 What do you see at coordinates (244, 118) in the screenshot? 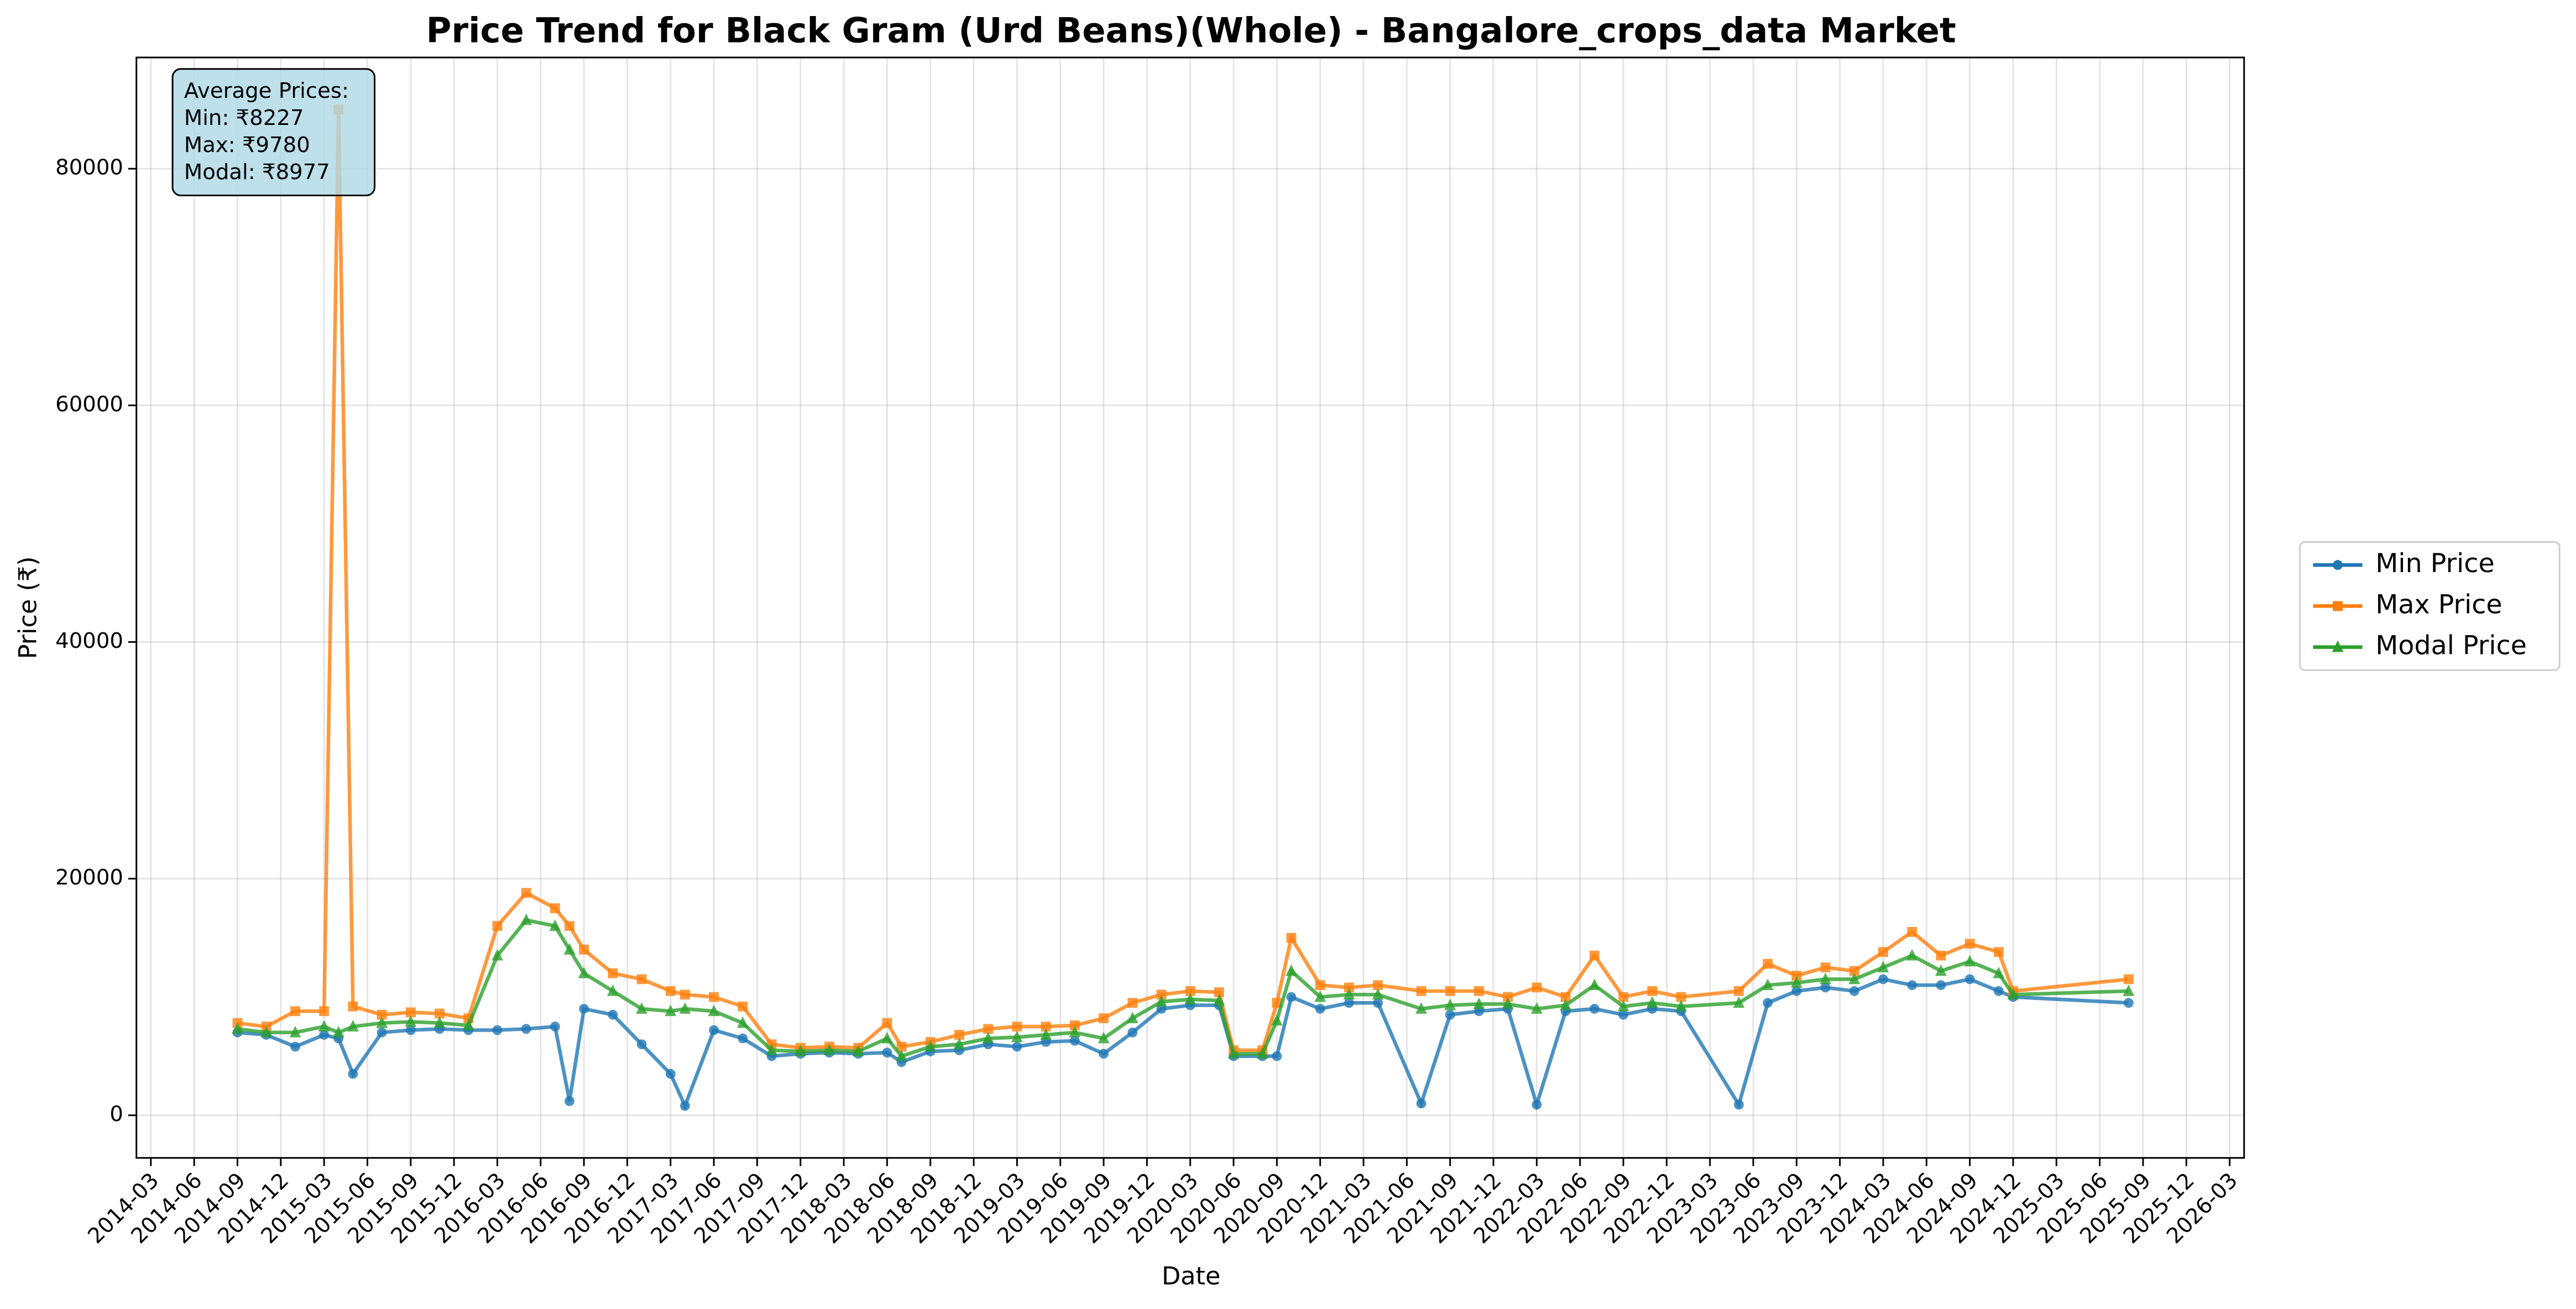
I see `annotation-text: Min: ₹8227` at bounding box center [244, 118].